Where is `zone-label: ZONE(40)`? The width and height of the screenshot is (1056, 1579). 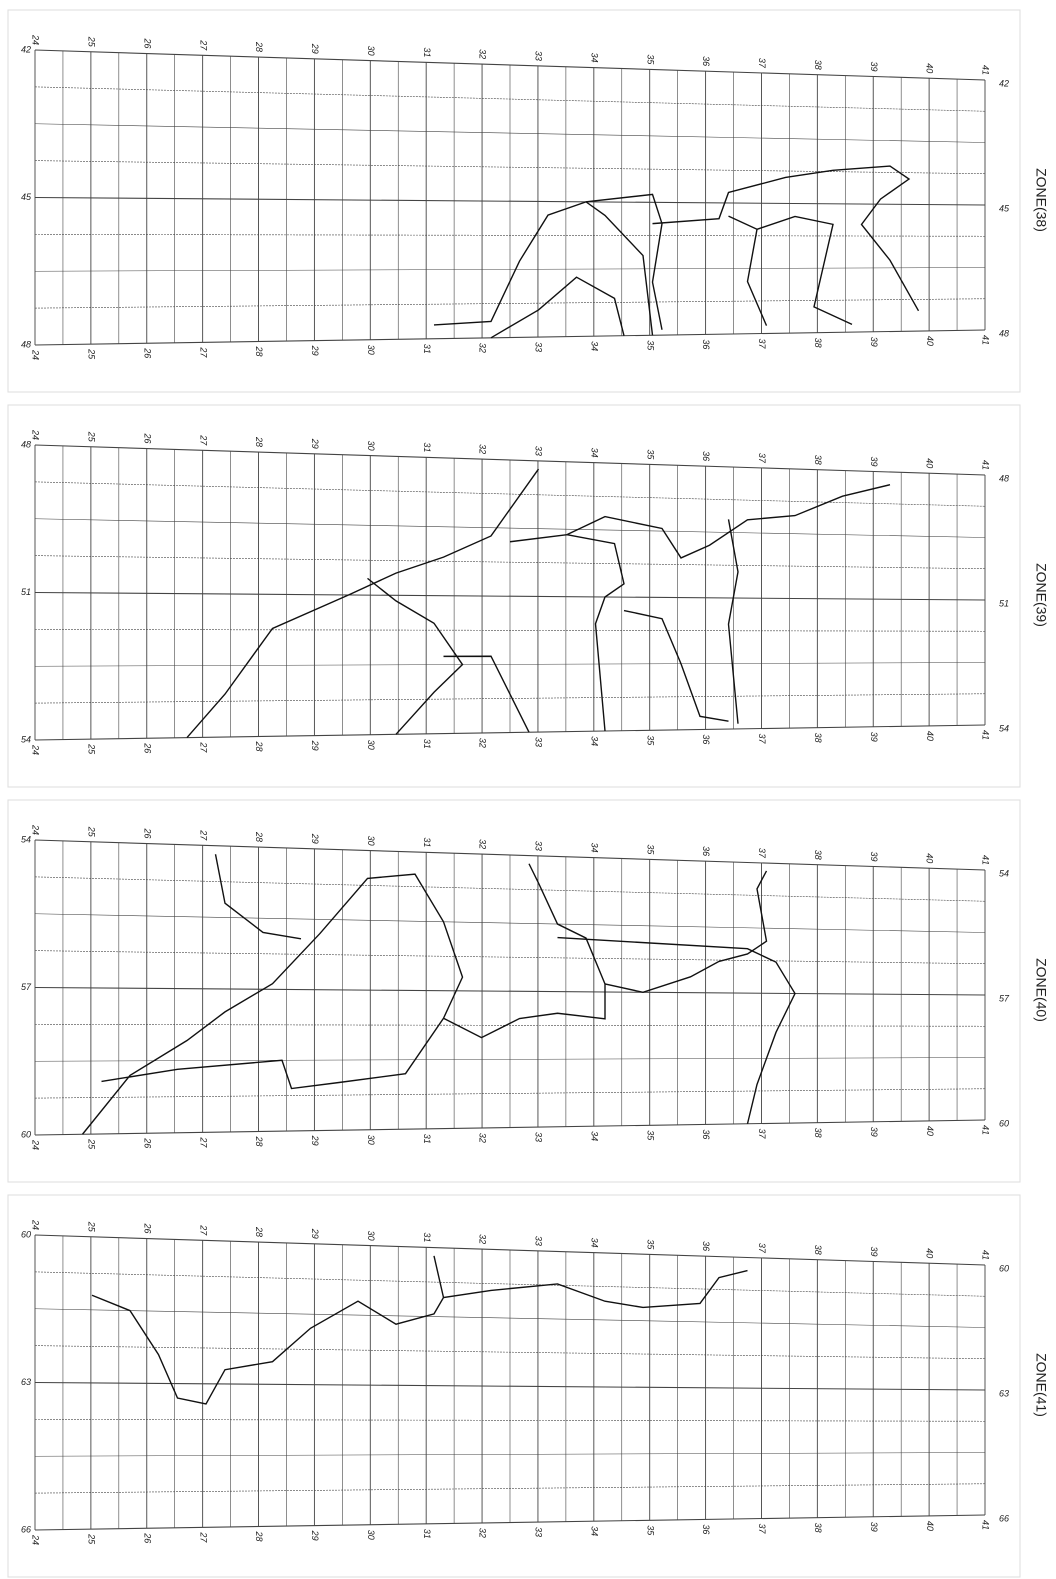
zone-label: ZONE(40) is located at coordinates (1041, 990).